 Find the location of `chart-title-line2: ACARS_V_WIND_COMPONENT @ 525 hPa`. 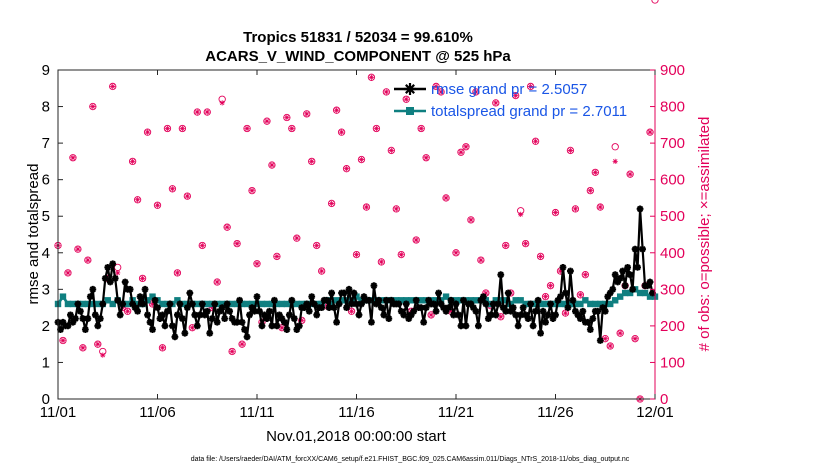

chart-title-line2: ACARS_V_WIND_COMPONENT @ 525 hPa is located at coordinates (358, 56).